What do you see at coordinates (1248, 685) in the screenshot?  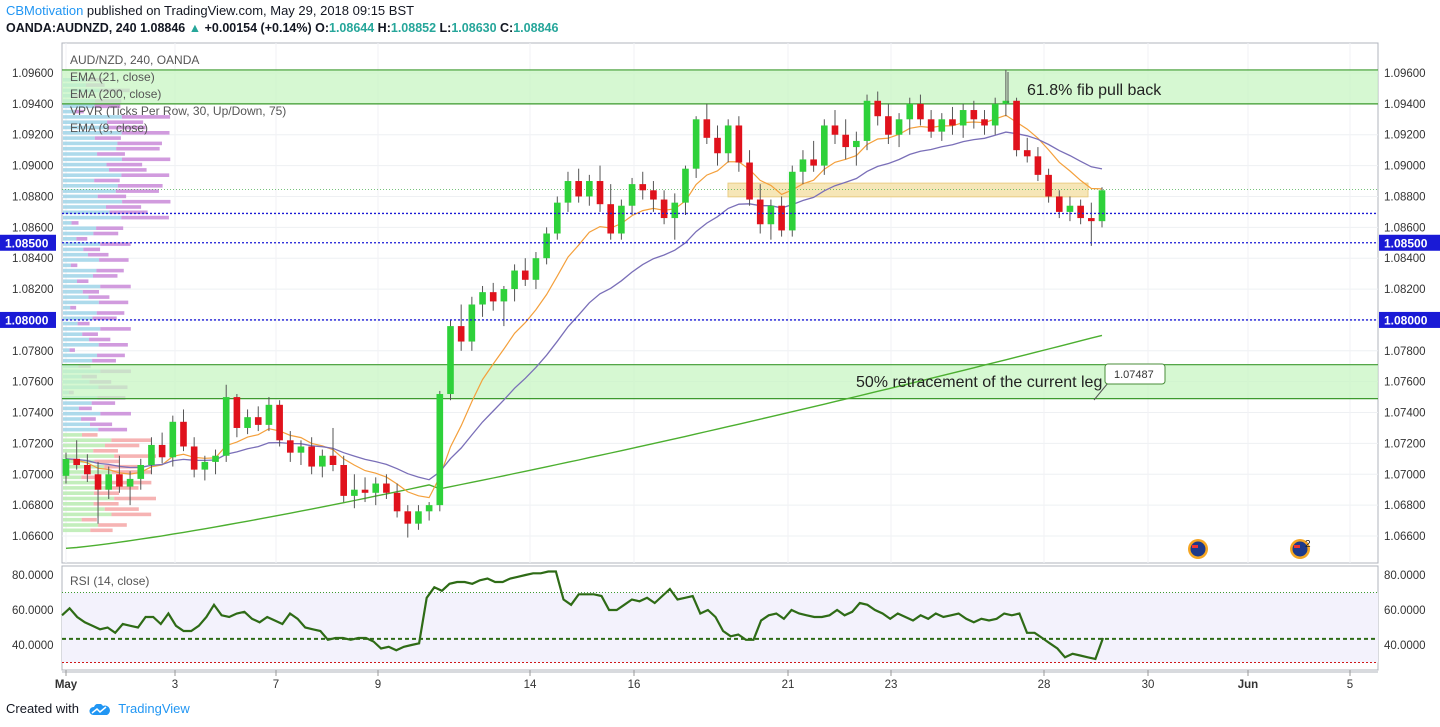 I see `x-tick-label: Jun` at bounding box center [1248, 685].